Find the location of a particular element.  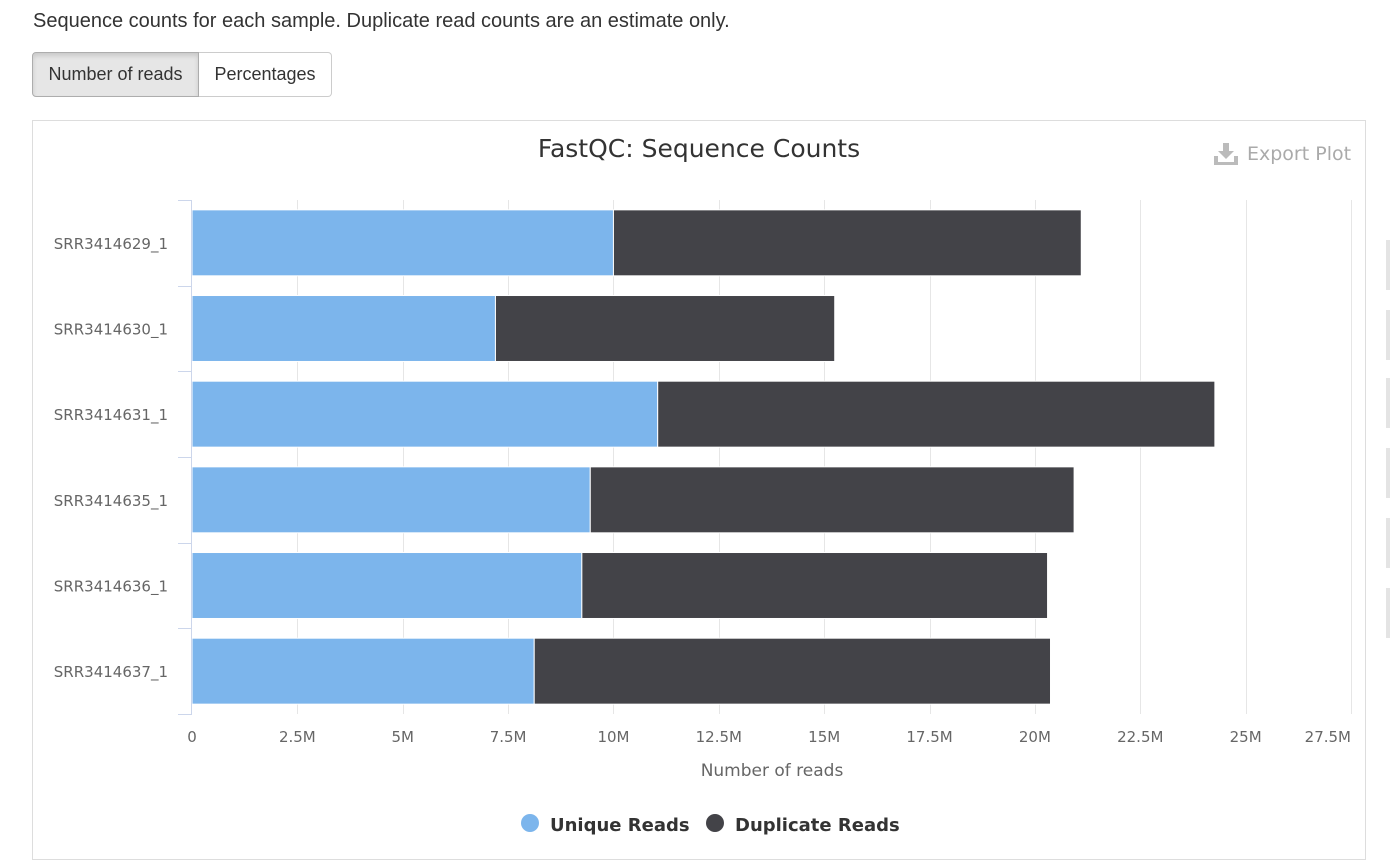

x-tick-label: 15M is located at coordinates (824, 737).